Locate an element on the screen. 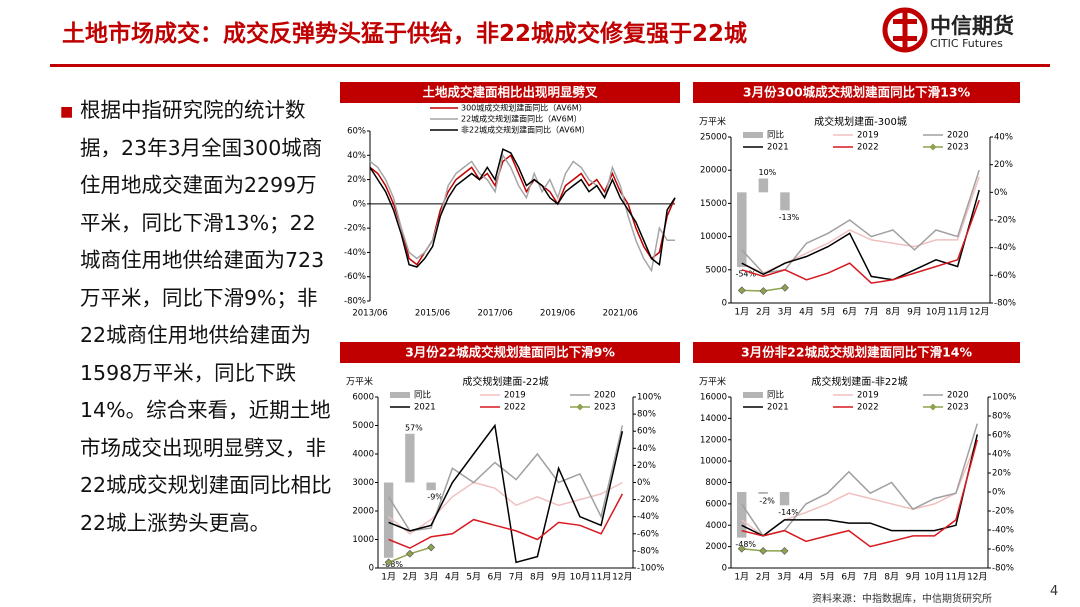 This screenshot has height=607, width=1080. y-tick-label: 25000 is located at coordinates (713, 138).